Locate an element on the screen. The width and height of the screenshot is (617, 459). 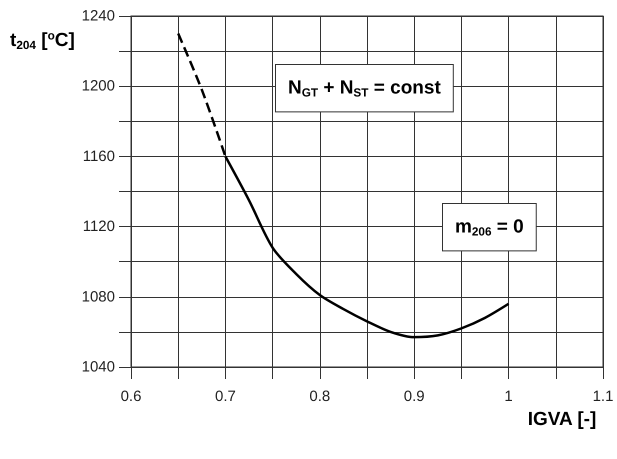
x-tick-label: 0.8 is located at coordinates (319, 396).